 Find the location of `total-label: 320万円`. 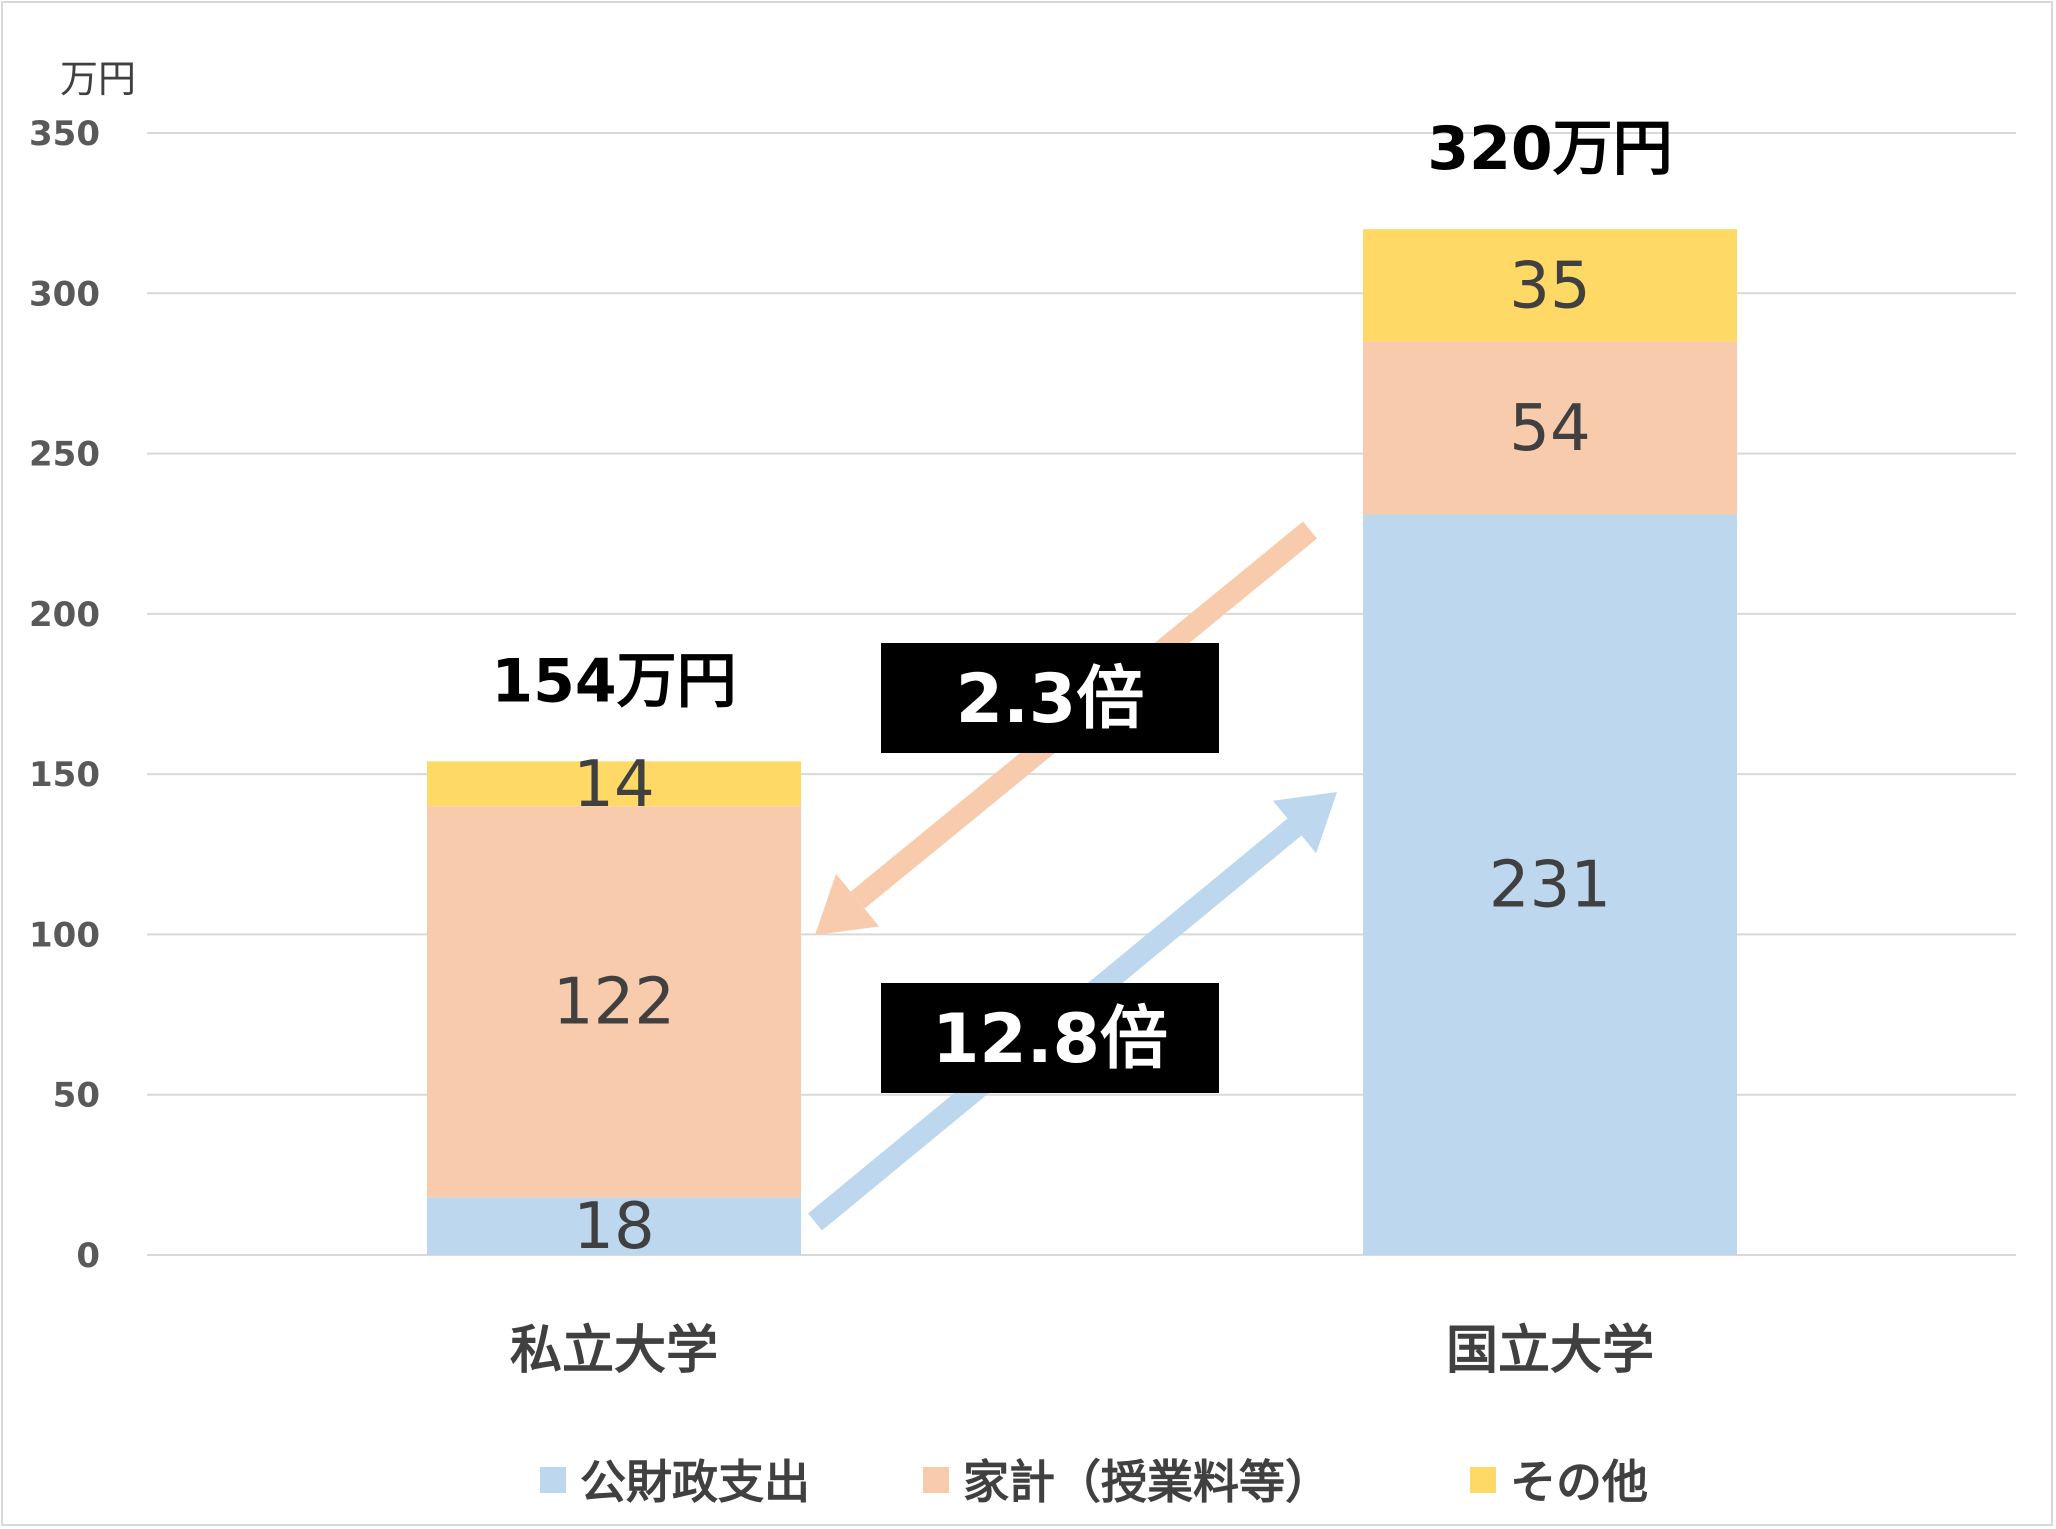

total-label: 320万円 is located at coordinates (1549, 149).